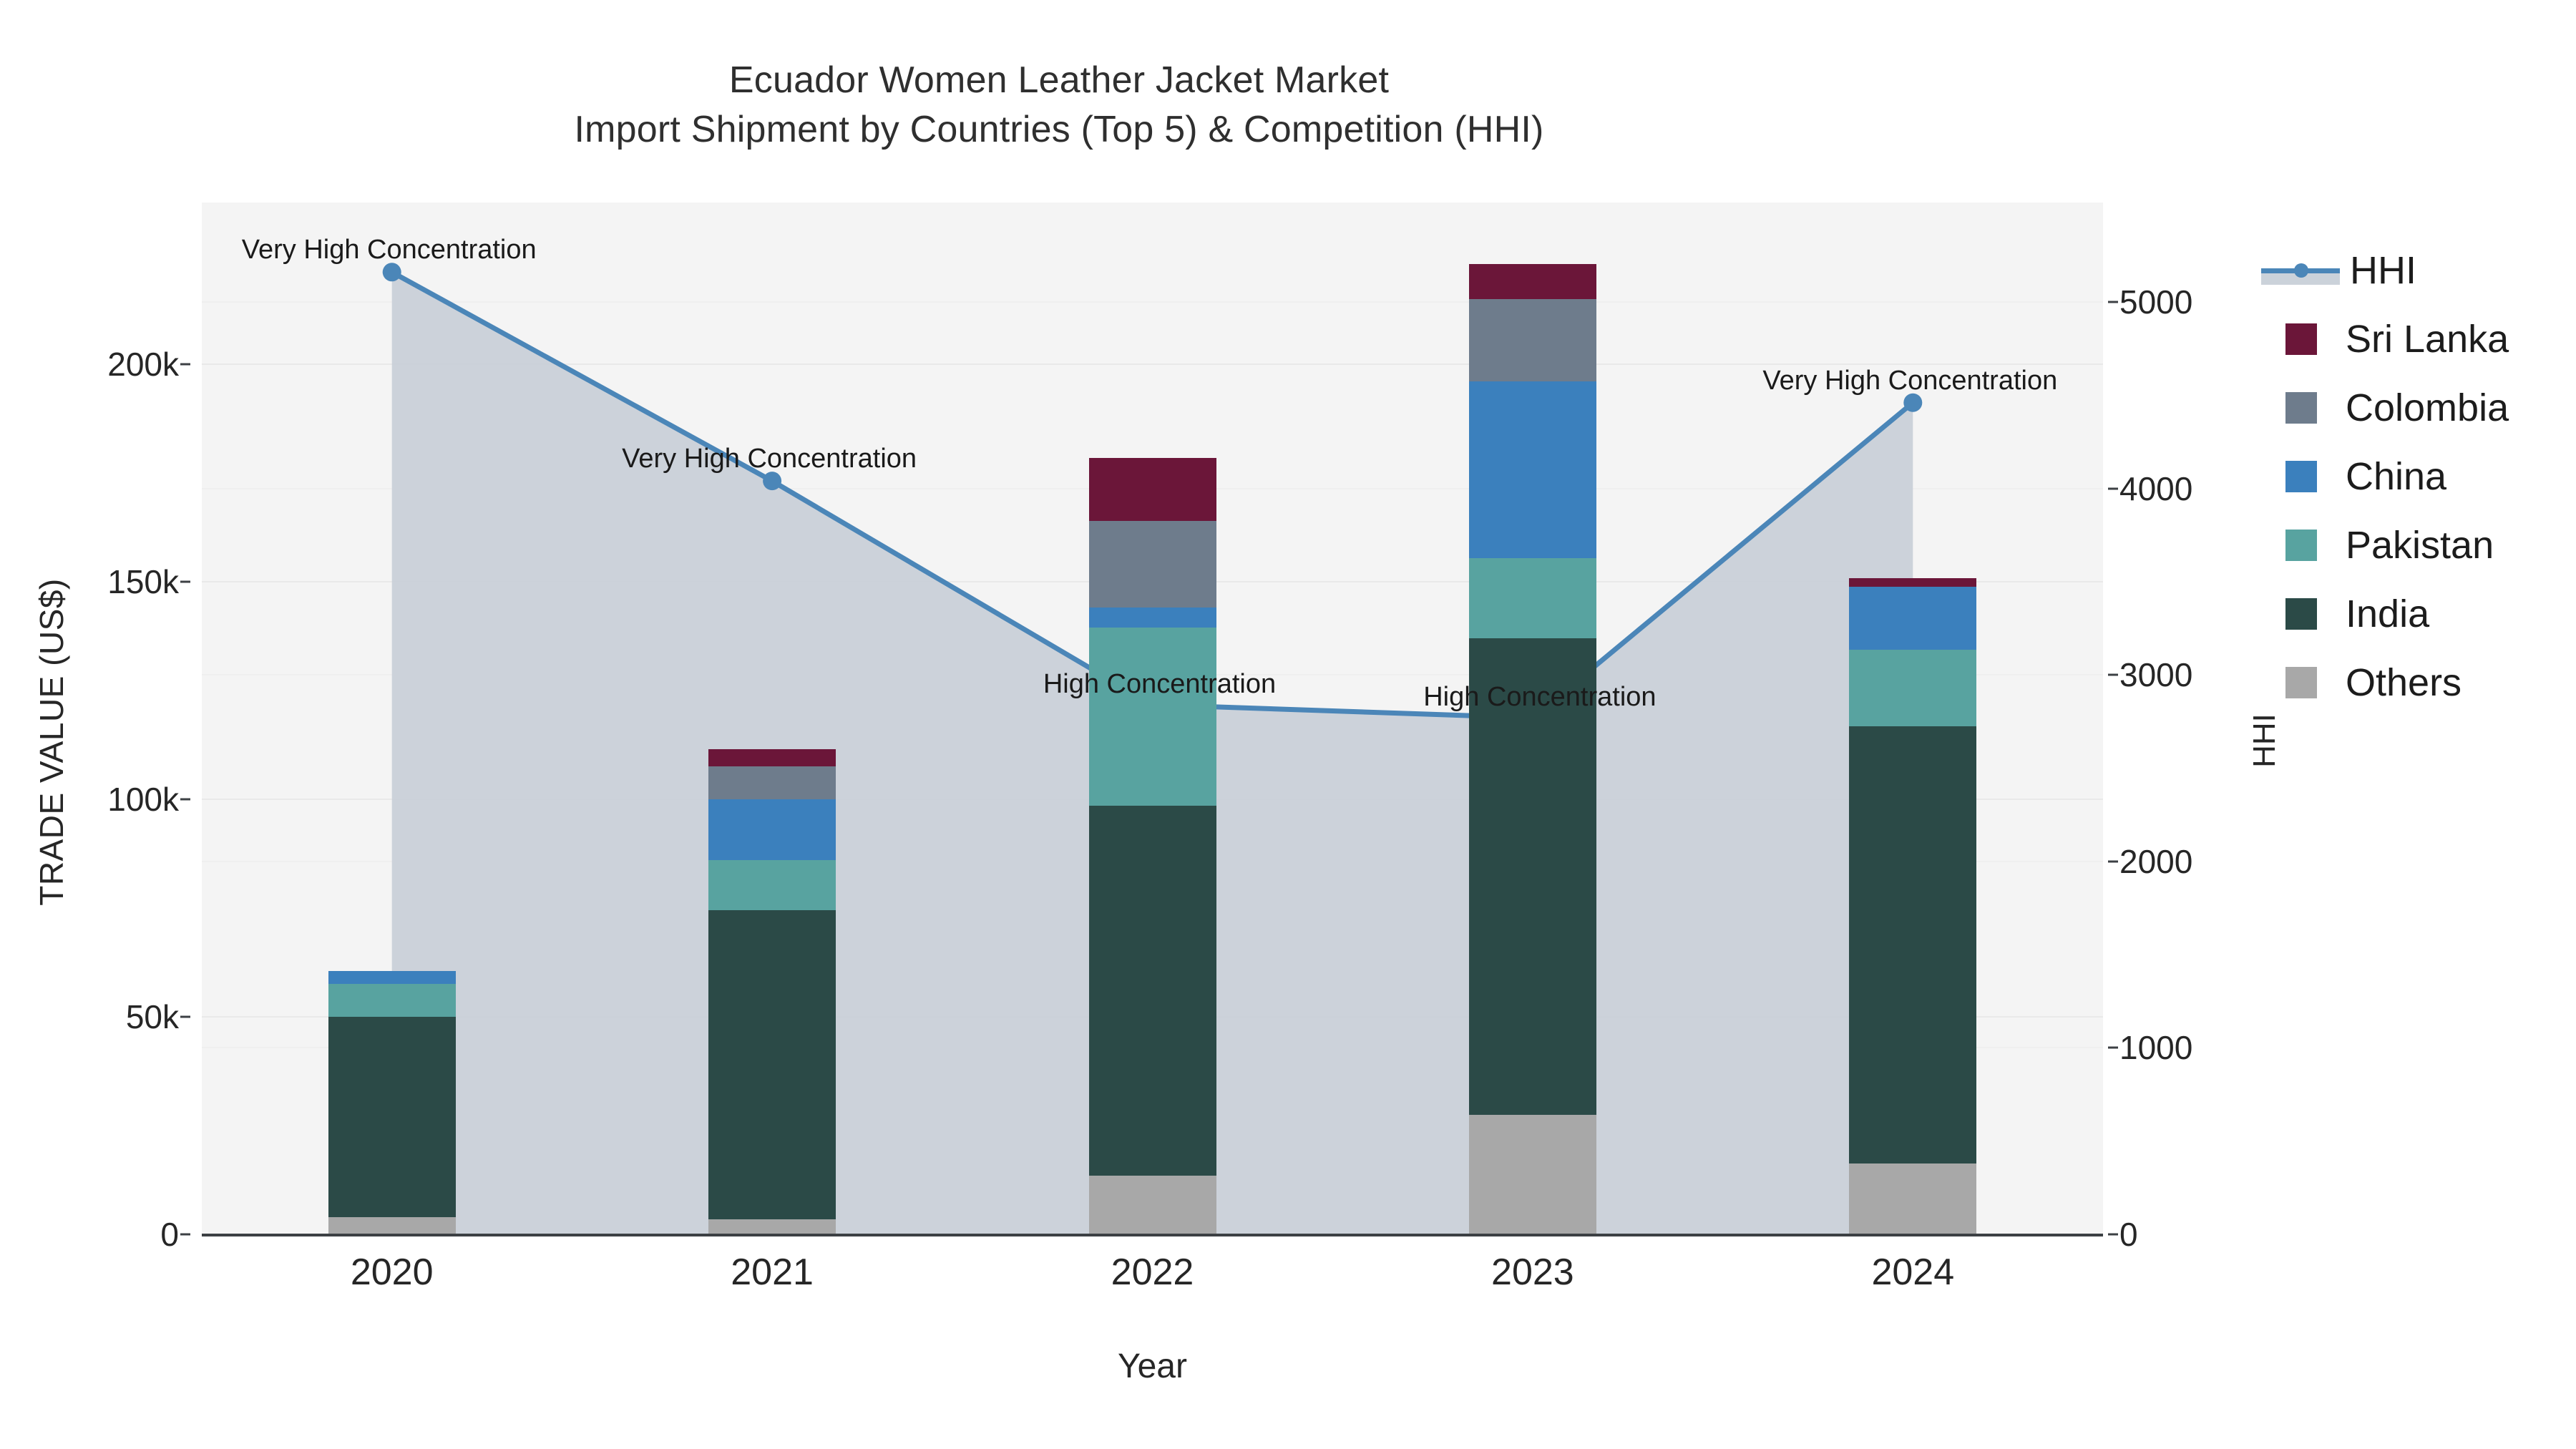 The height and width of the screenshot is (1449, 2576). Describe the element at coordinates (2156, 861) in the screenshot. I see `y-tick-right-label: 2000` at that location.